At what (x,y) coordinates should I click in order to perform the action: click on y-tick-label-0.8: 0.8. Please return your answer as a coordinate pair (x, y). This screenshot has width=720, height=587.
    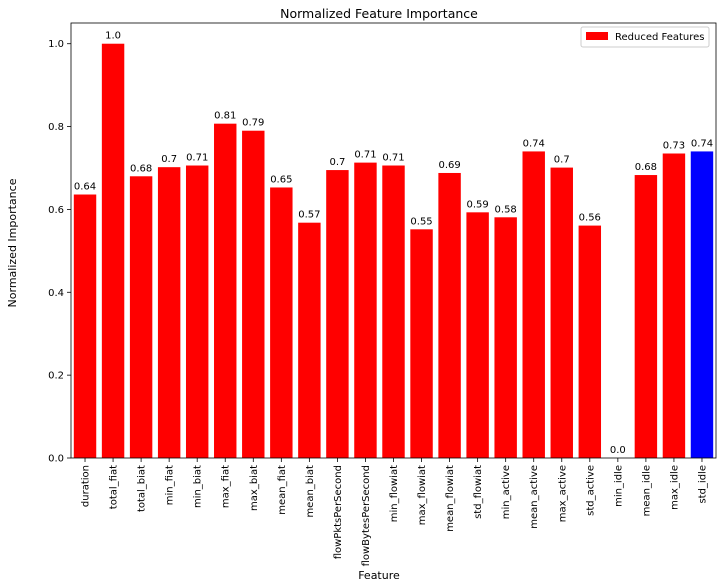
    Looking at the image, I should click on (56, 127).